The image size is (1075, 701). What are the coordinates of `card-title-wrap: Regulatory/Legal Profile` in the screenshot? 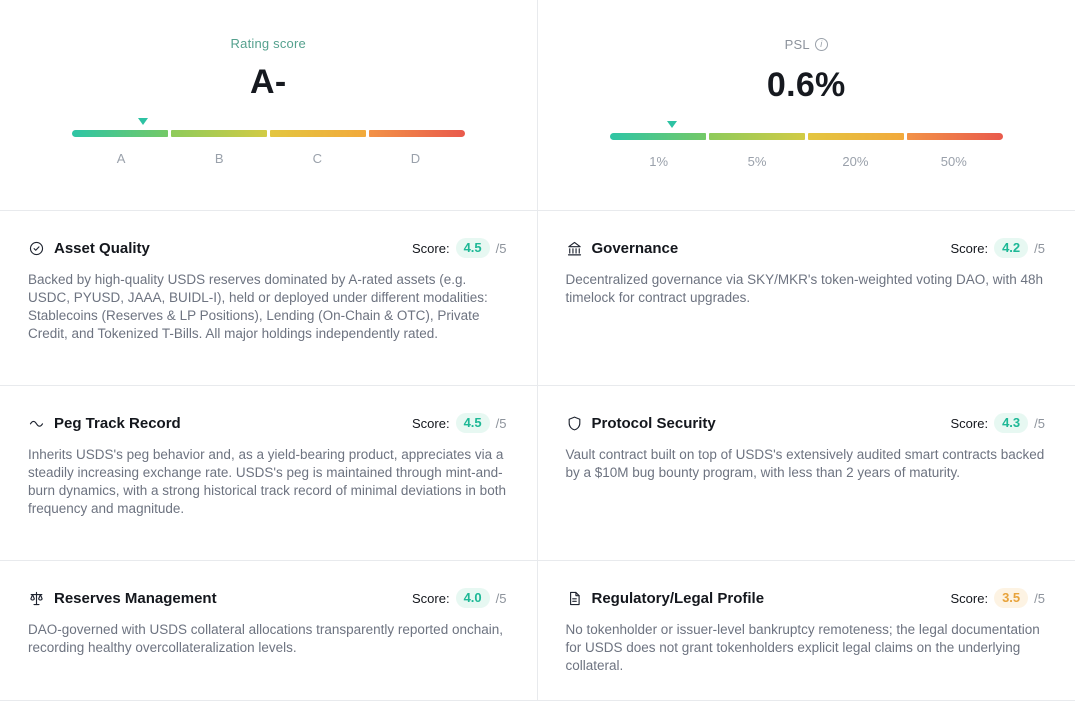 It's located at (665, 598).